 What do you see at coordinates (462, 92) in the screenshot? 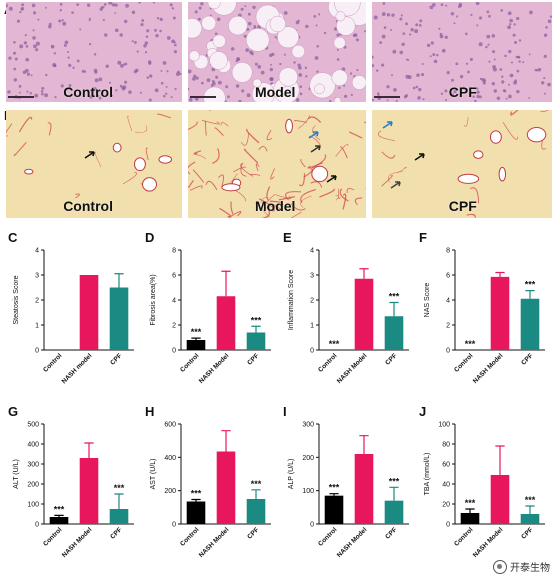
I see `micrograph-label-cpf: CPF` at bounding box center [462, 92].